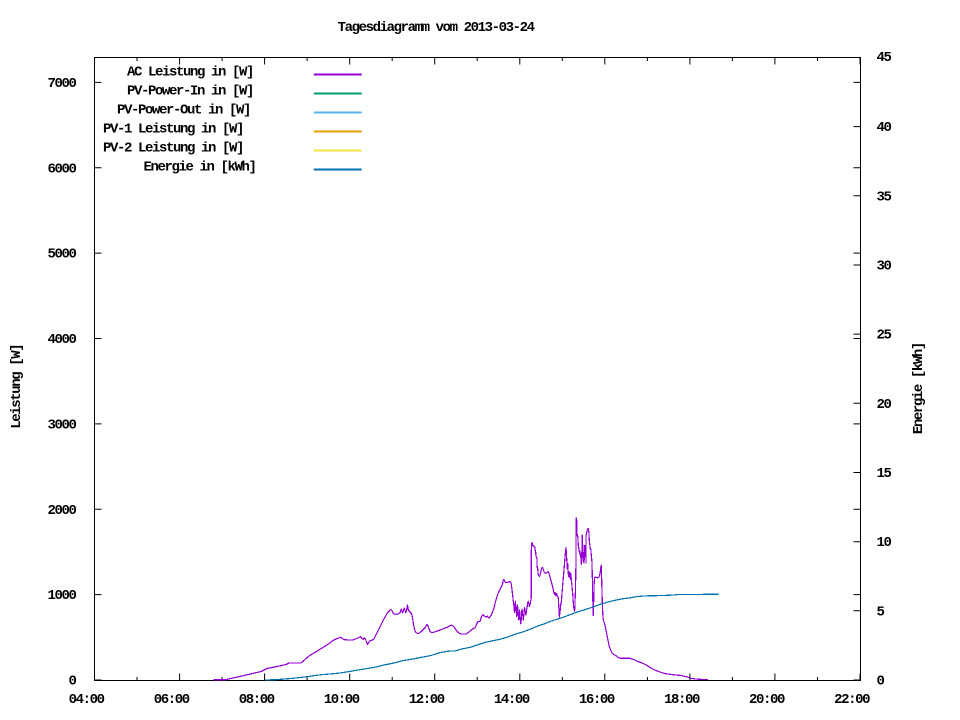 Image resolution: width=960 pixels, height=720 pixels. What do you see at coordinates (17, 387) in the screenshot?
I see `svg-text: Leistung [W]` at bounding box center [17, 387].